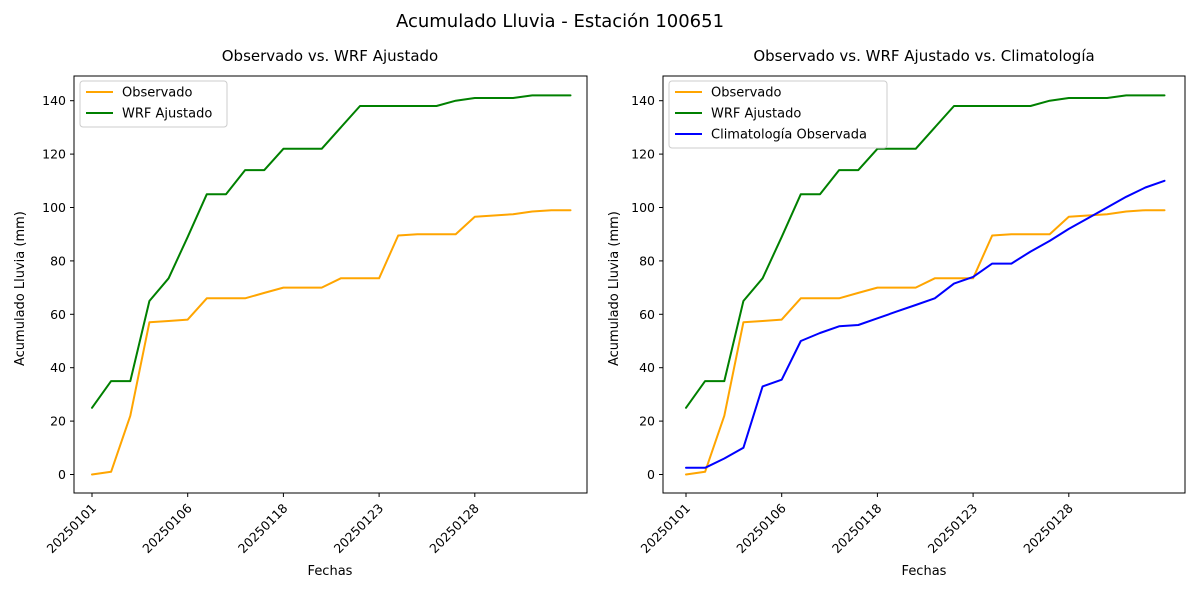 This screenshot has height=600, width=1200. What do you see at coordinates (789, 135) in the screenshot?
I see `legend-label-climatolog-a-observada: Climatología Observada` at bounding box center [789, 135].